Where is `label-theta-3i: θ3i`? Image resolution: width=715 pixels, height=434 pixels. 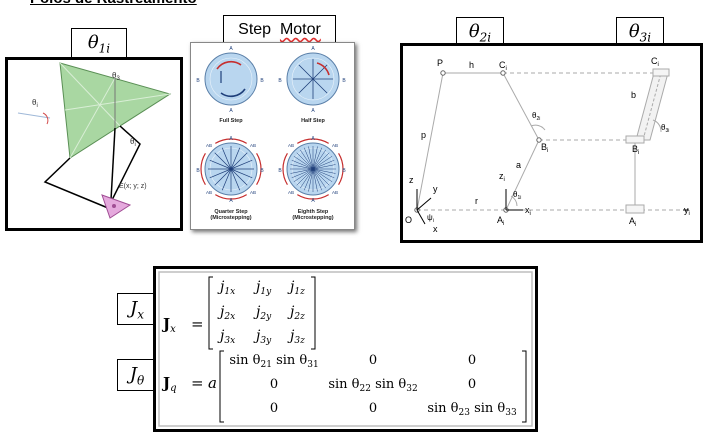
label-theta-3i: θ3i is located at coordinates (665, 128).